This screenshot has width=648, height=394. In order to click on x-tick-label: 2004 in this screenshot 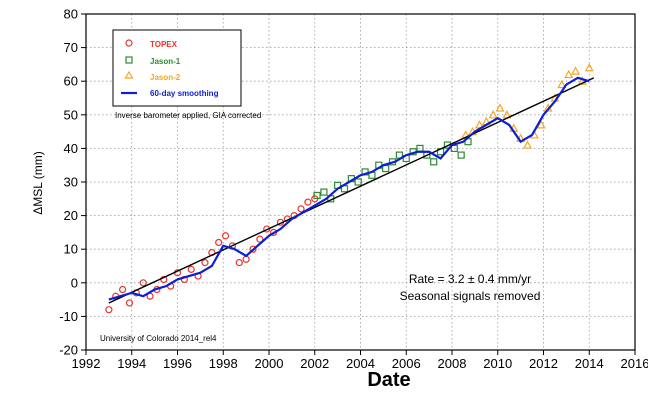, I will do `click(360, 363)`.